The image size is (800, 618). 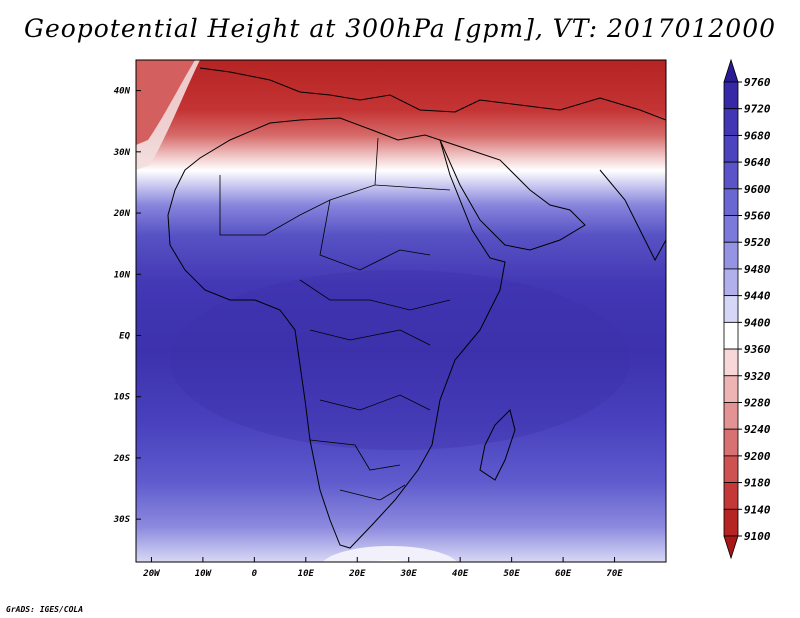 I want to click on colorbar-label: 9760, so click(x=757, y=82).